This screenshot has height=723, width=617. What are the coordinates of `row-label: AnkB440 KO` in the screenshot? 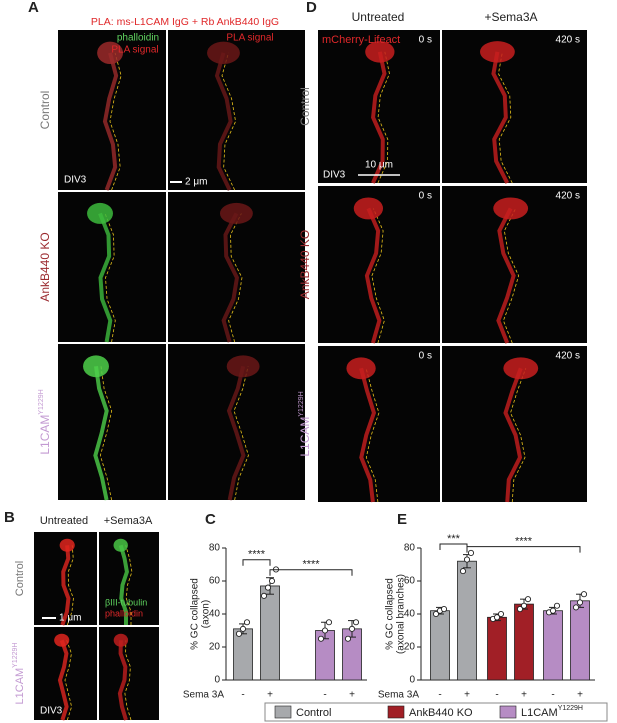 It's located at (305, 264).